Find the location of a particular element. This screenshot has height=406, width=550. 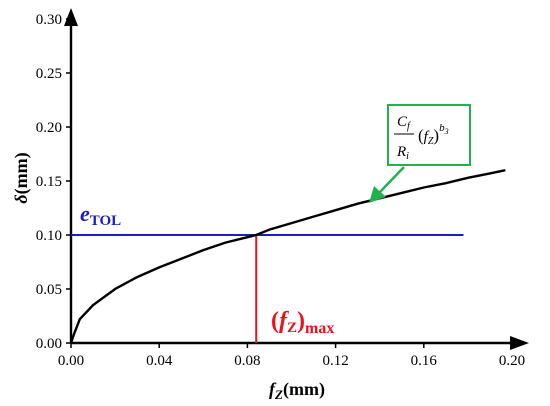

y-tick-label: 0.10 is located at coordinates (49, 236).